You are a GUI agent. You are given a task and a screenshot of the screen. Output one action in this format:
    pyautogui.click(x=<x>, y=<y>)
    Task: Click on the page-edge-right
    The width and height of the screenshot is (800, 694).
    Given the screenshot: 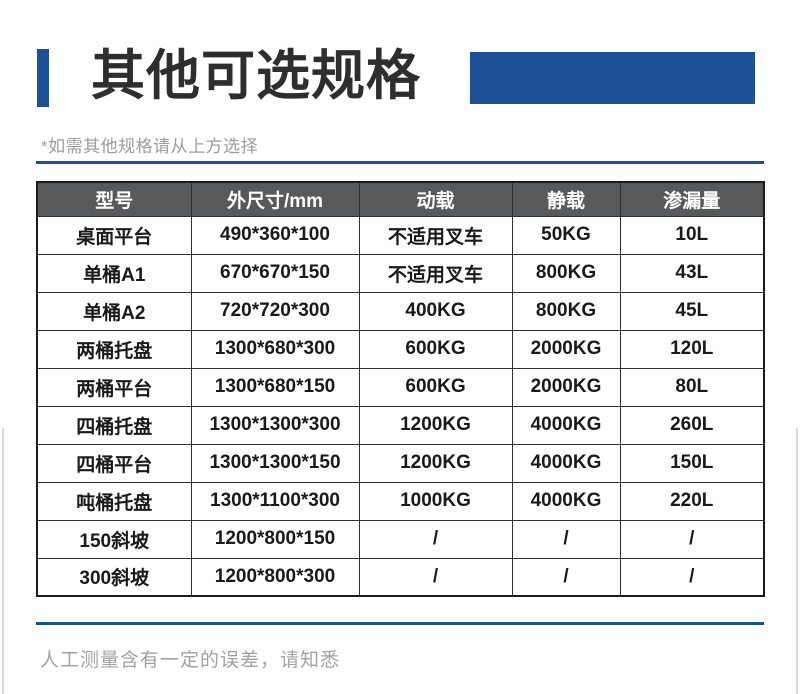 What is the action you would take?
    pyautogui.click(x=797, y=561)
    